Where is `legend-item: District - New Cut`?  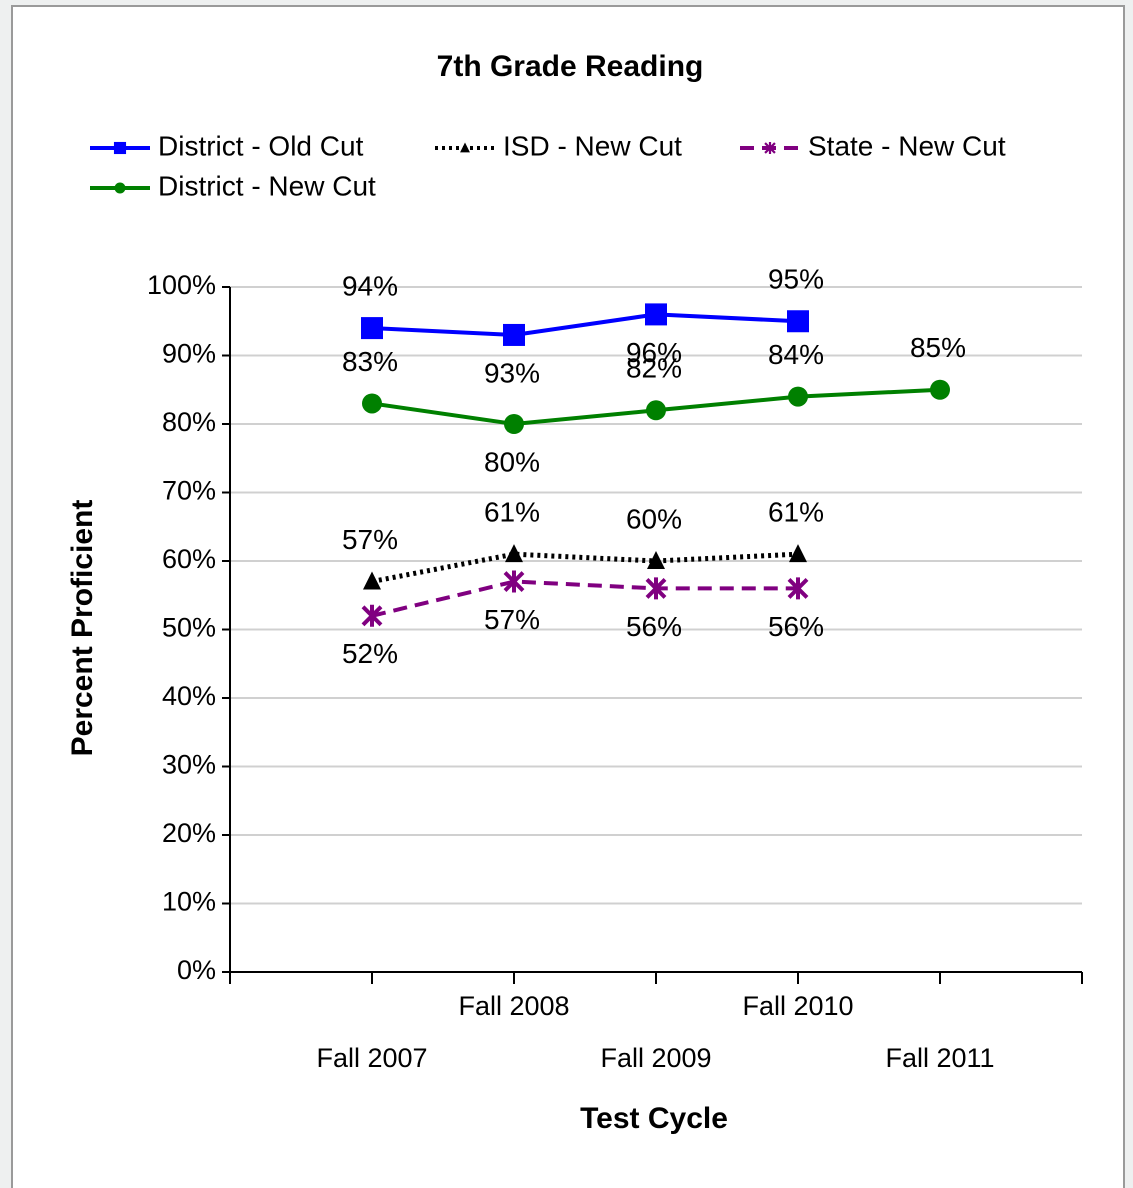 legend-item: District - New Cut is located at coordinates (233, 185).